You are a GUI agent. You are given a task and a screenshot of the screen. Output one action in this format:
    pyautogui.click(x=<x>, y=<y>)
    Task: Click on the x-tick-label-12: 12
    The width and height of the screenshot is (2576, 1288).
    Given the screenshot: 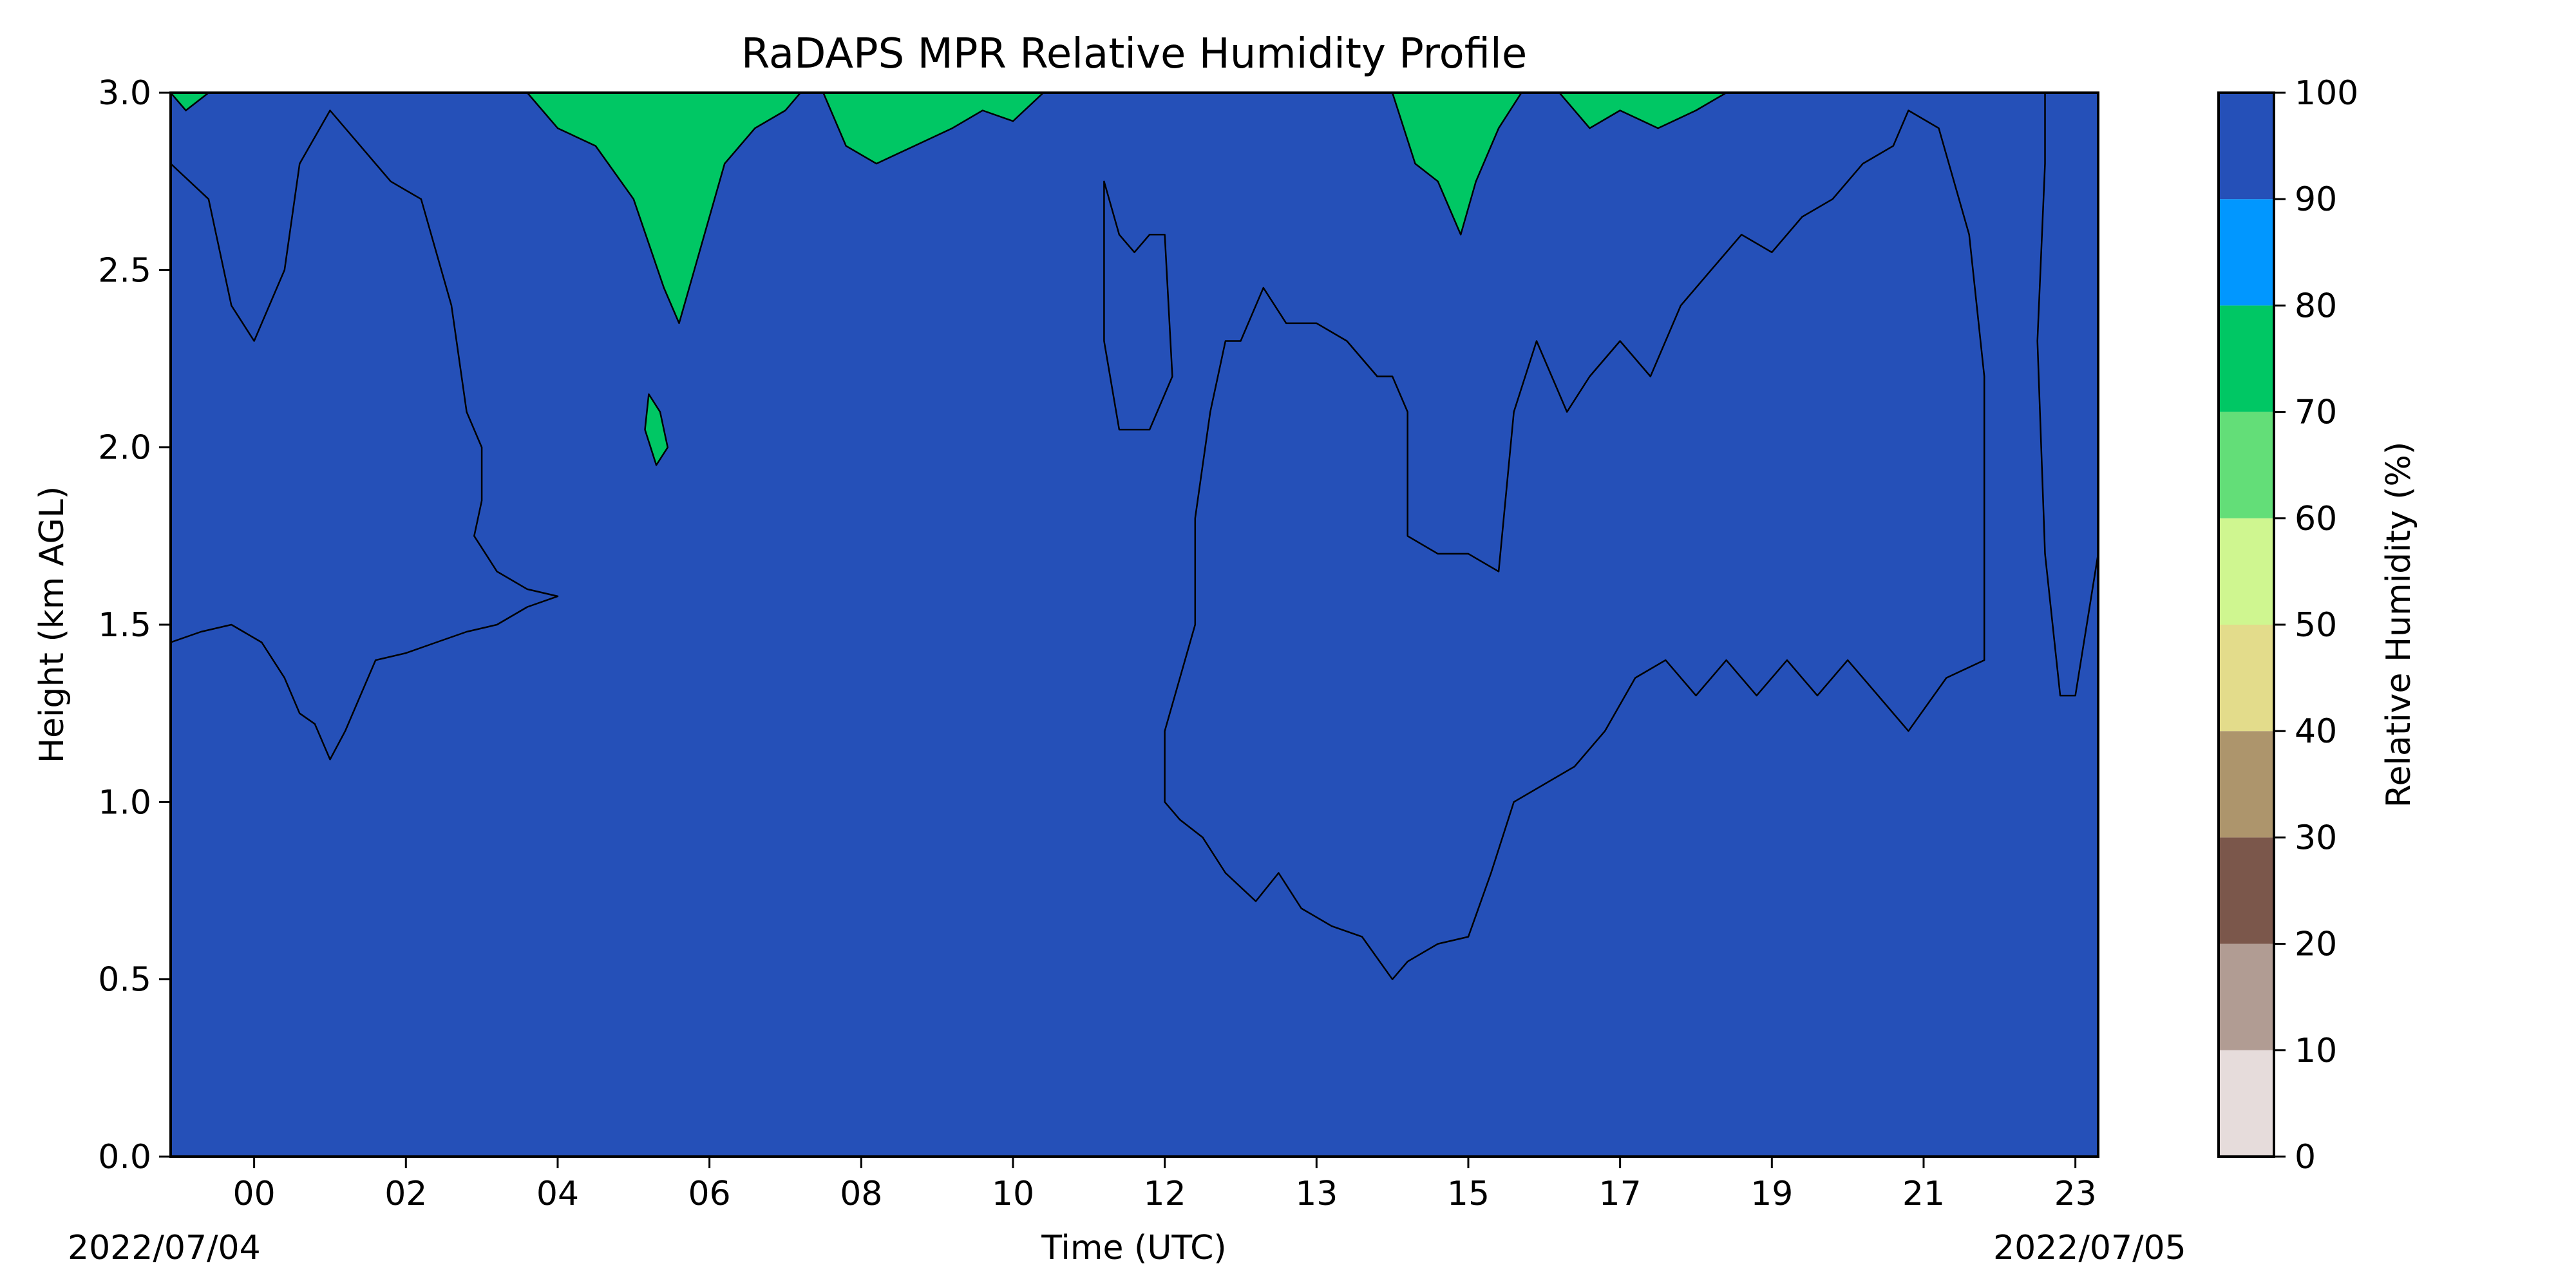 What is the action you would take?
    pyautogui.click(x=1165, y=1194)
    